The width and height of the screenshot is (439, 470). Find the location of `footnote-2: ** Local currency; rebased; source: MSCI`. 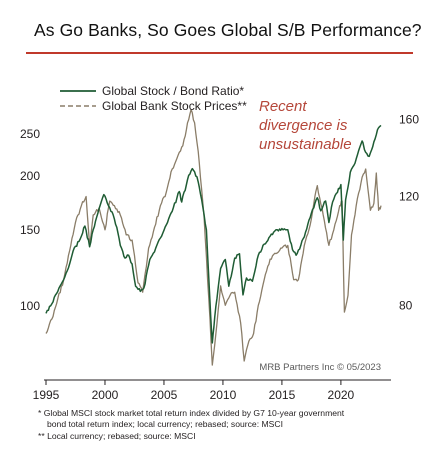

footnote-2: ** Local currency; rebased; source: MSCI is located at coordinates (117, 436).